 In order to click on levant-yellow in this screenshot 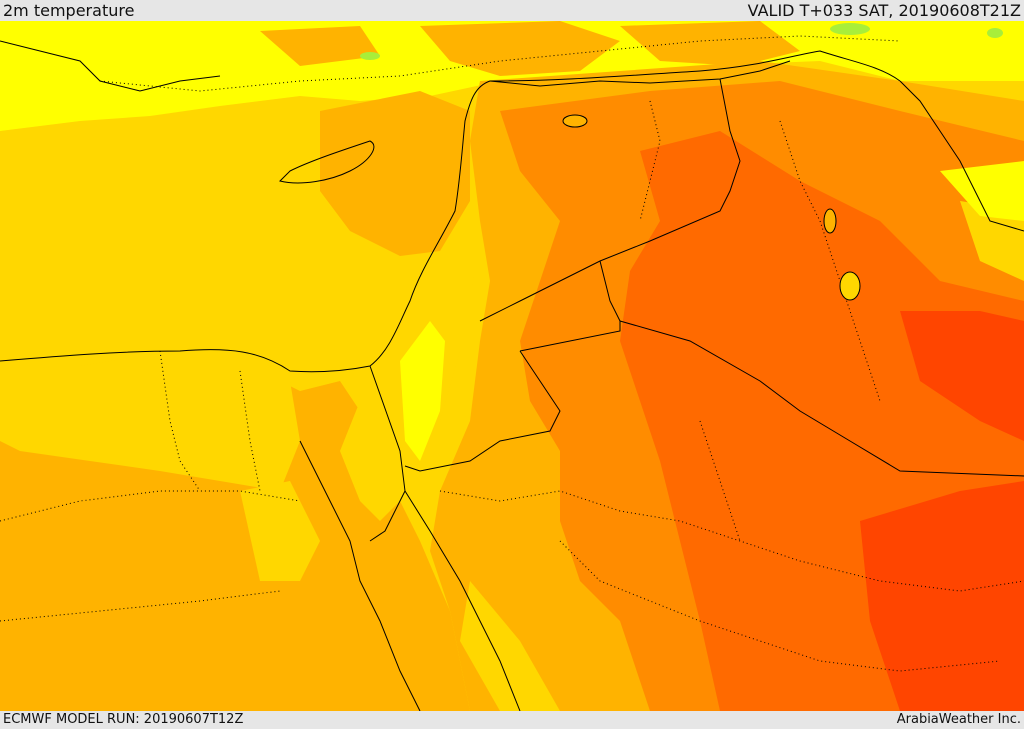, I will do `click(422, 391)`.